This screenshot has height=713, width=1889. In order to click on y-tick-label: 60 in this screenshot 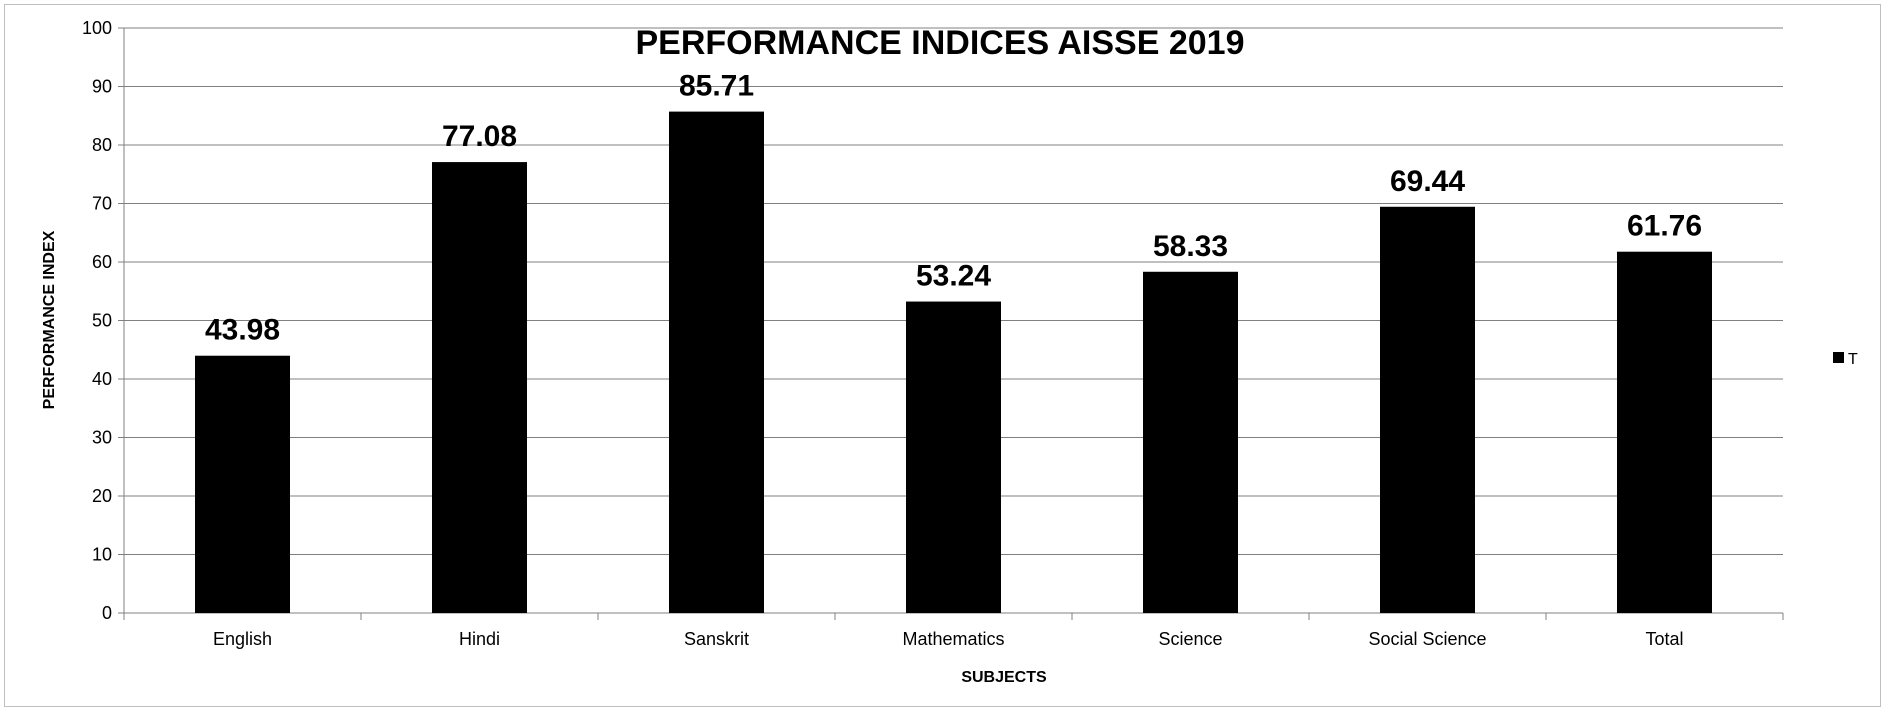, I will do `click(102, 262)`.